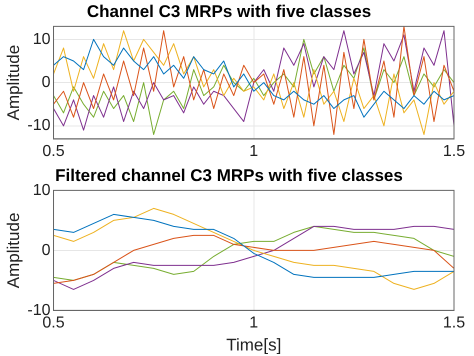 Image resolution: width=474 pixels, height=356 pixels. Describe the element at coordinates (229, 11) in the screenshot. I see `chart-title: Channel C3 MRPs with five classes` at that location.